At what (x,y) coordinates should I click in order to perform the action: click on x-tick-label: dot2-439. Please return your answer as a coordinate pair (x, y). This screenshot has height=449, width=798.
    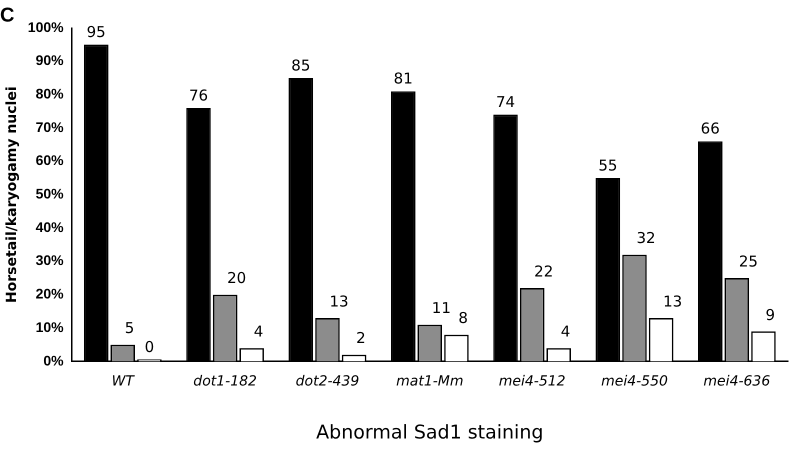
    Looking at the image, I should click on (328, 381).